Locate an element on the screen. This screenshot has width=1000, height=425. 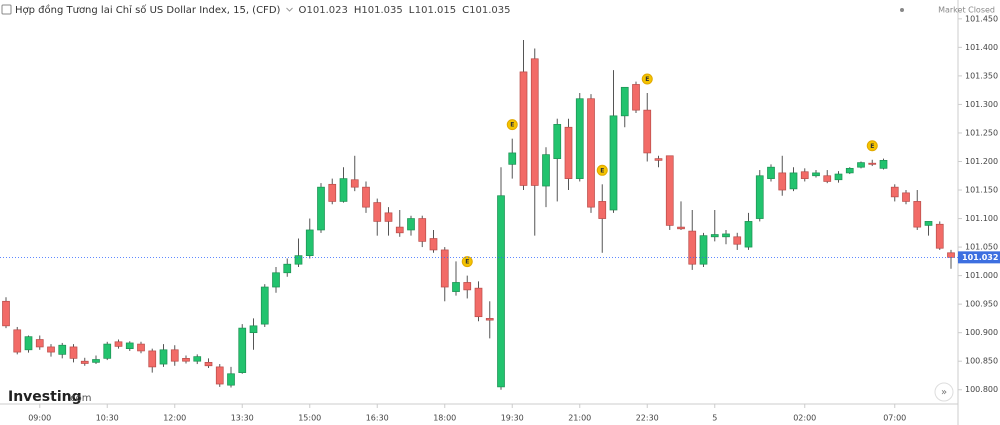
x-tick-label: 19:30 is located at coordinates (512, 418).